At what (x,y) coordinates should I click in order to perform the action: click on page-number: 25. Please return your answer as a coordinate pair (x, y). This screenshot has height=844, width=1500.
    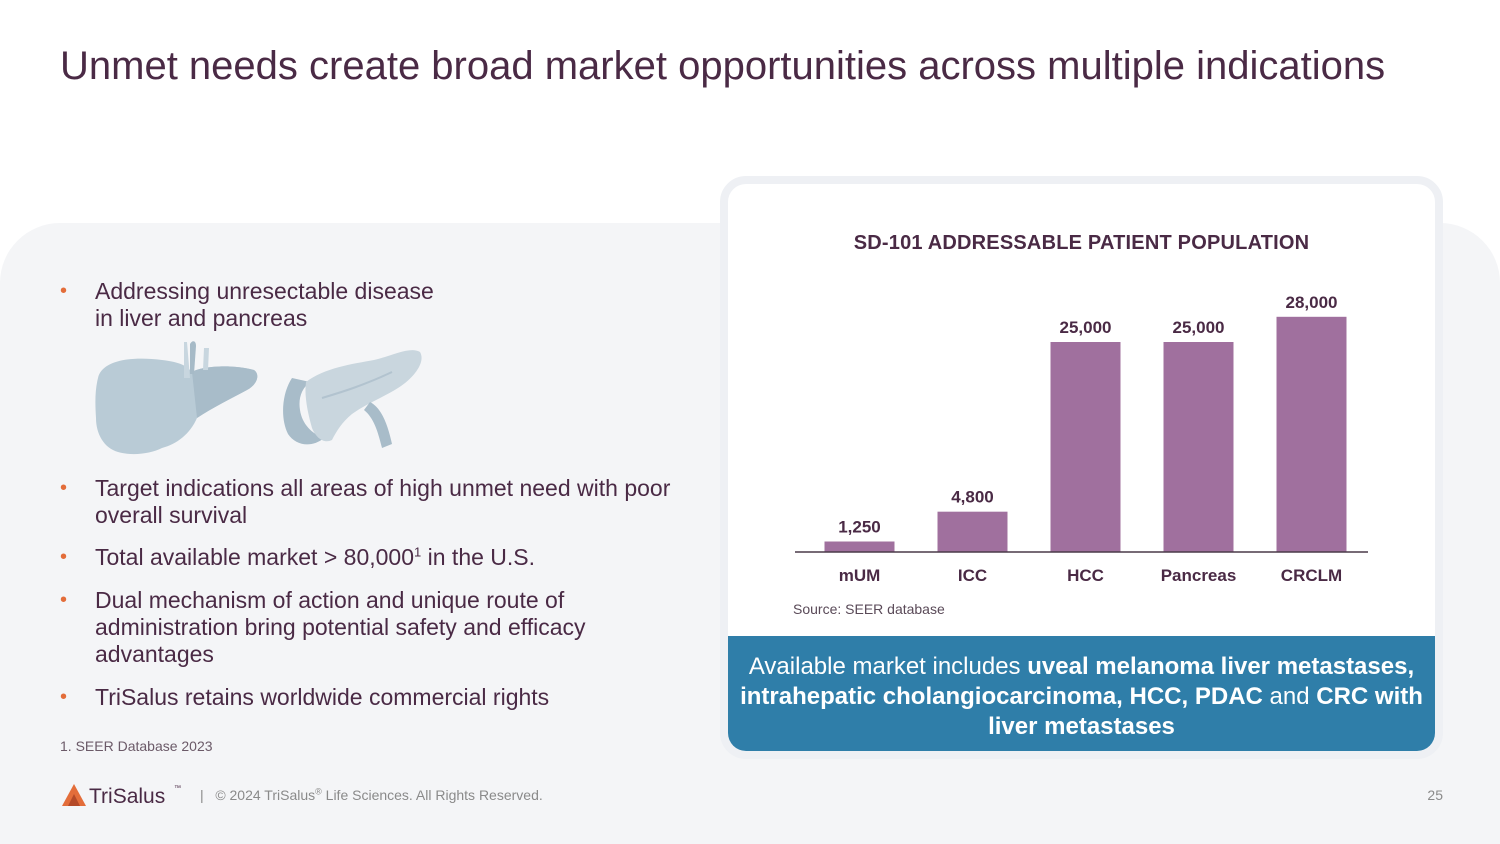
    Looking at the image, I should click on (1435, 795).